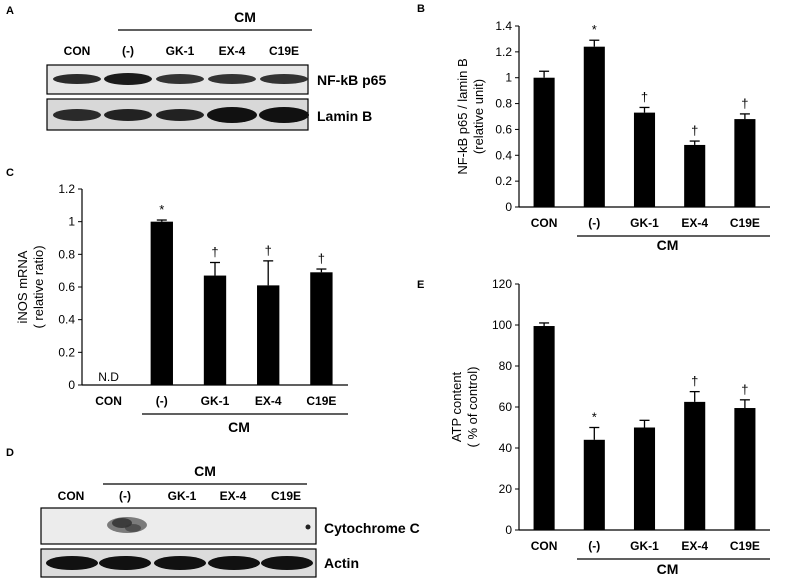 This screenshot has height=582, width=787. I want to click on panel-d-lane-label: GK-1, so click(182, 496).